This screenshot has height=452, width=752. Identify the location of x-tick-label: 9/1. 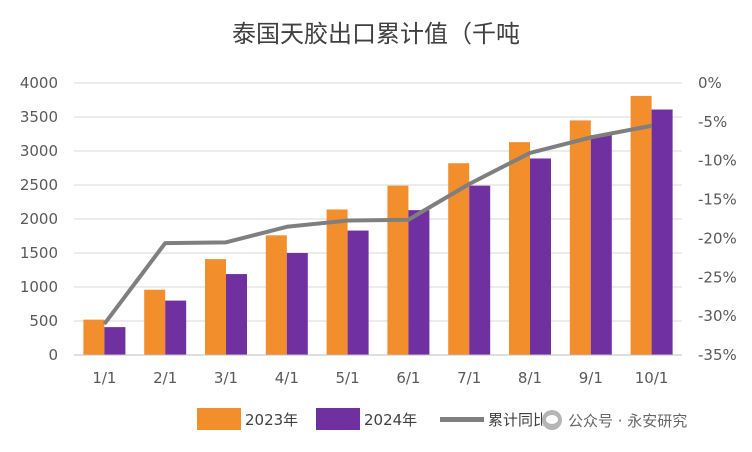
(591, 378).